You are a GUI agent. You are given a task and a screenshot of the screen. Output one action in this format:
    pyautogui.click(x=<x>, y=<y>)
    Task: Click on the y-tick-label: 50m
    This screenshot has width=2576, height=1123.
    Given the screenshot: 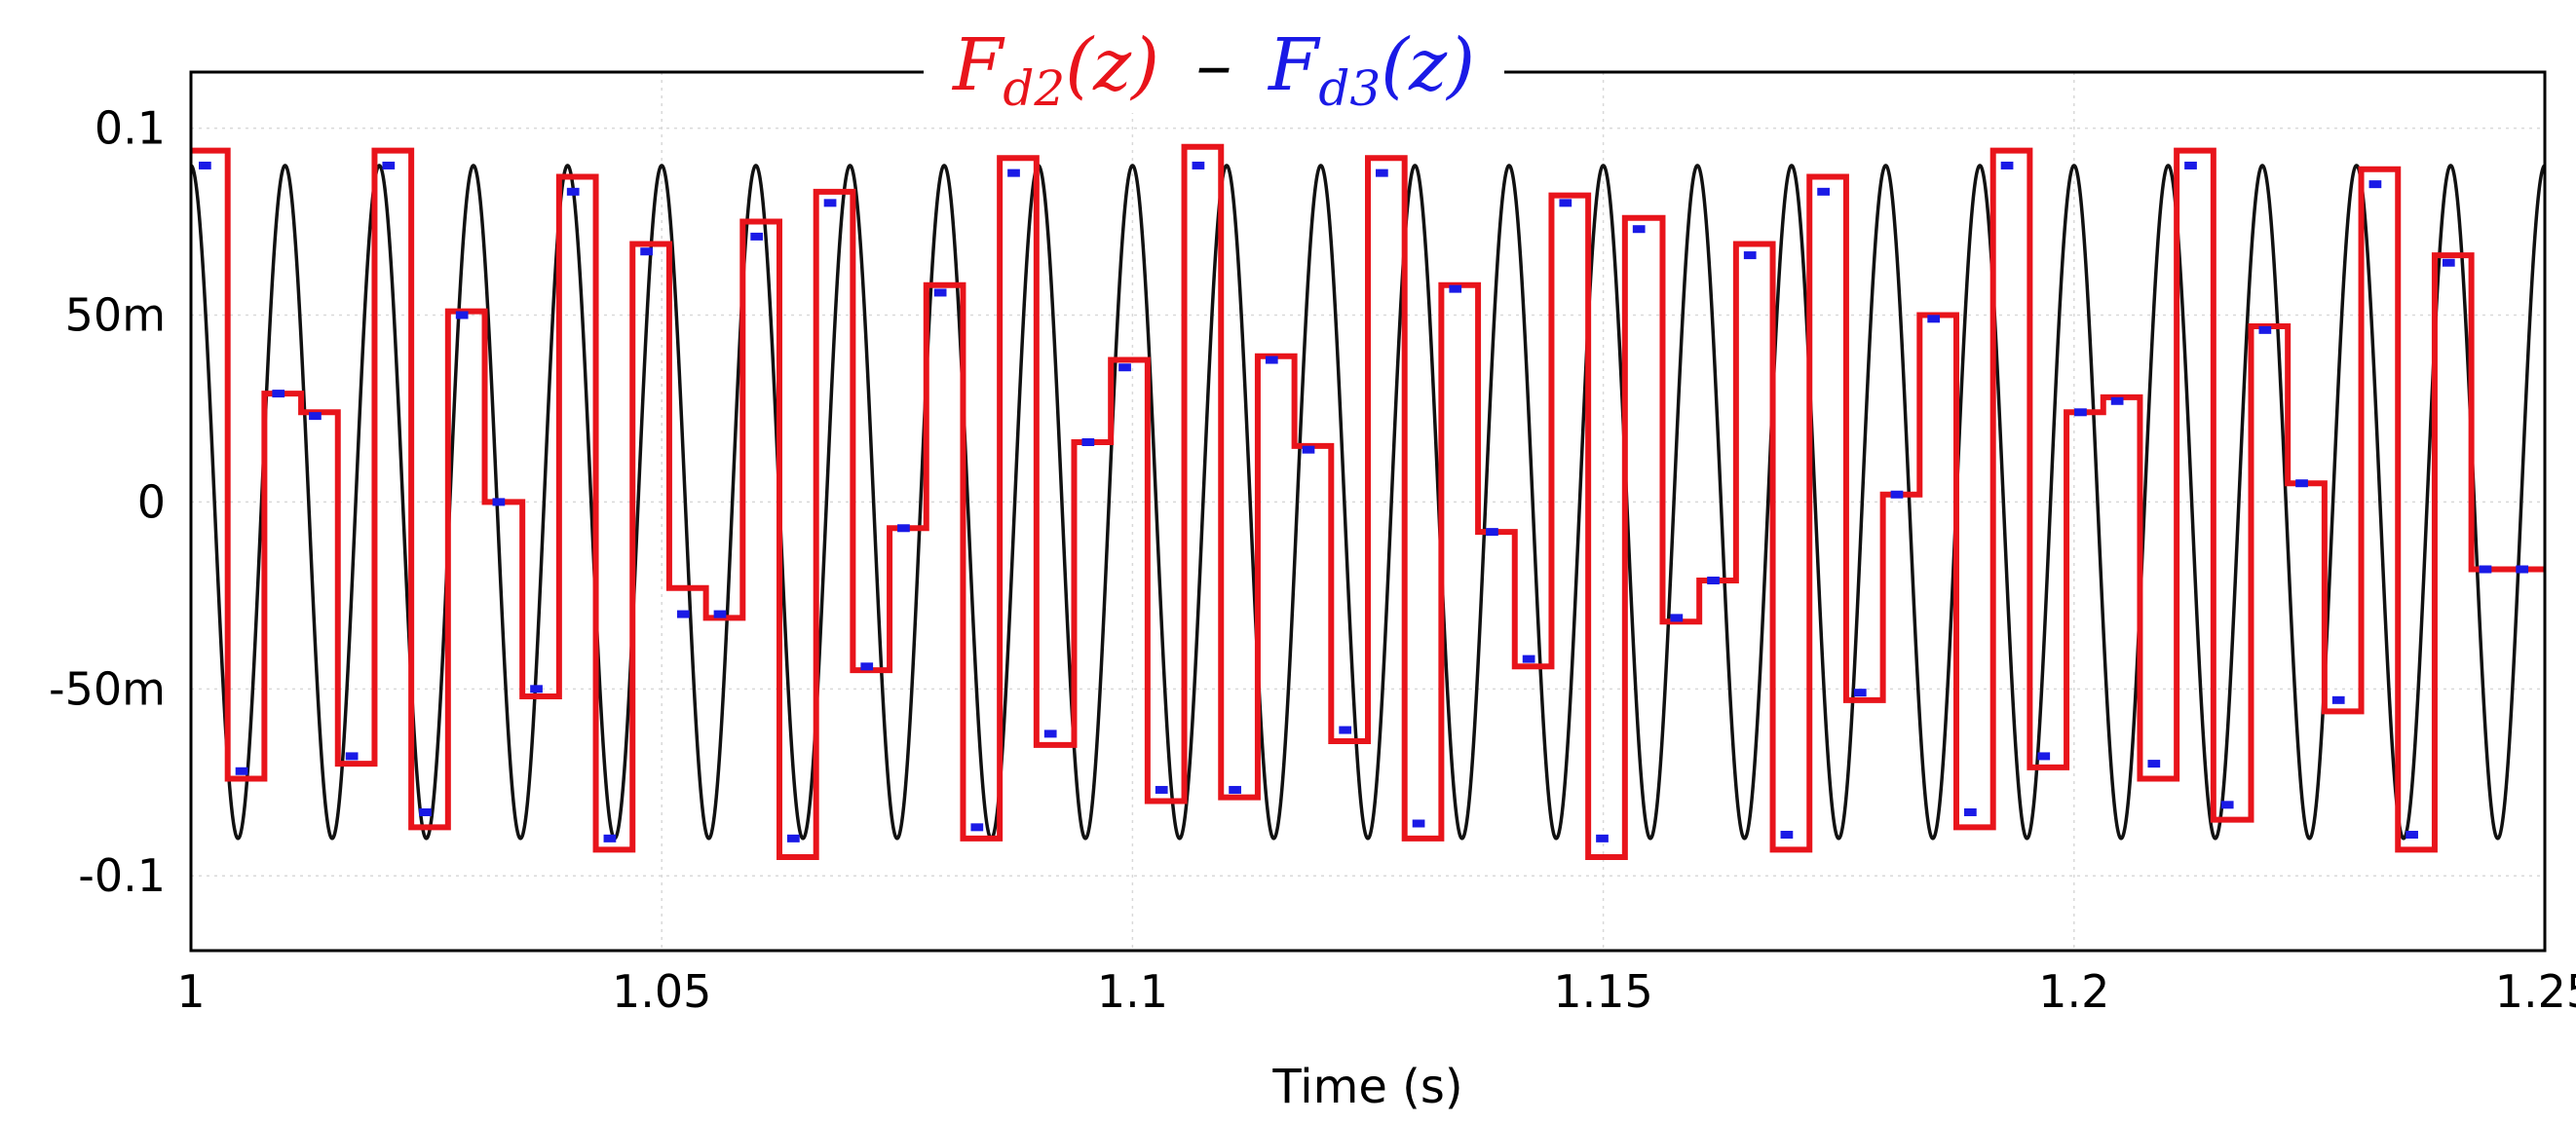 What is the action you would take?
    pyautogui.click(x=115, y=314)
    